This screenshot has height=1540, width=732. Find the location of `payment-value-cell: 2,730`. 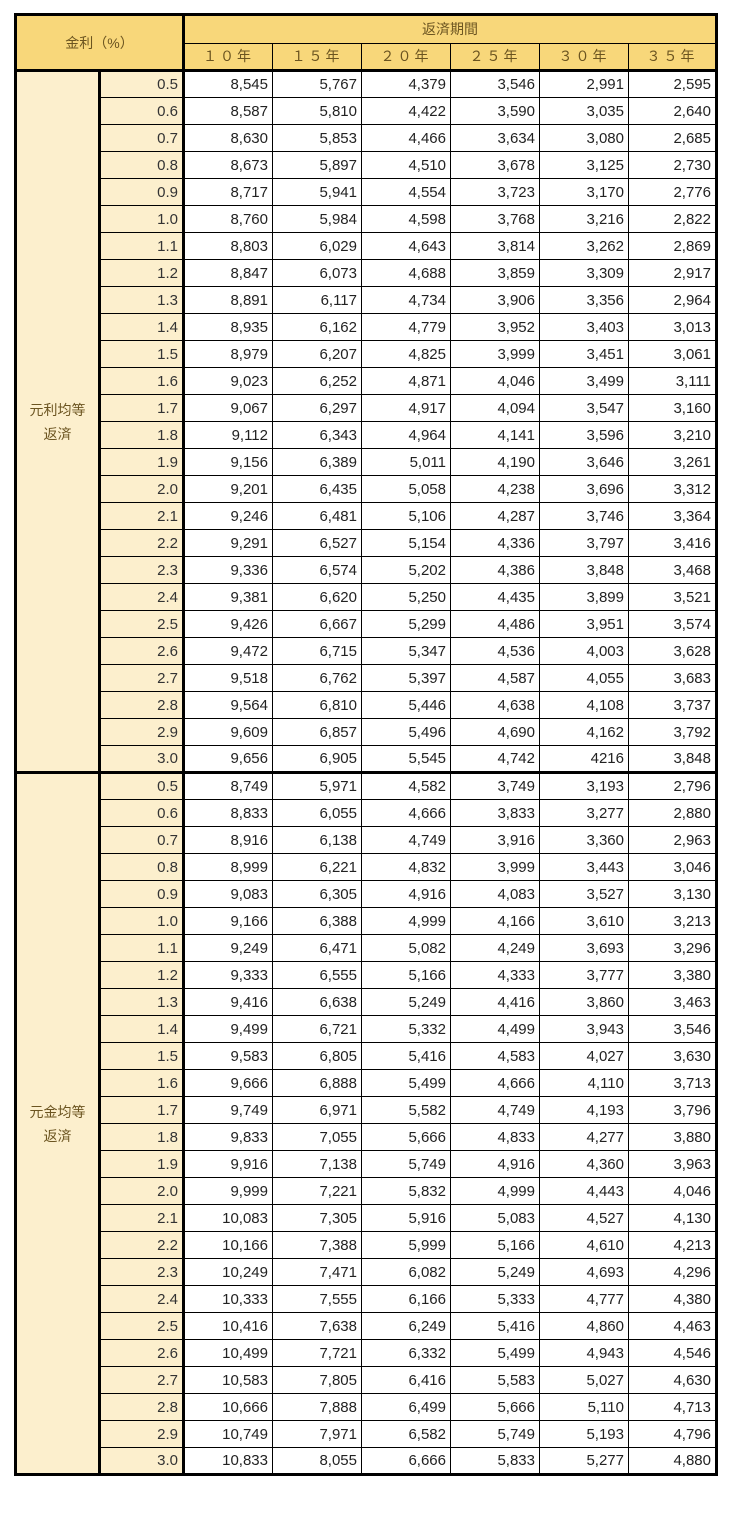

payment-value-cell: 2,730 is located at coordinates (672, 165).